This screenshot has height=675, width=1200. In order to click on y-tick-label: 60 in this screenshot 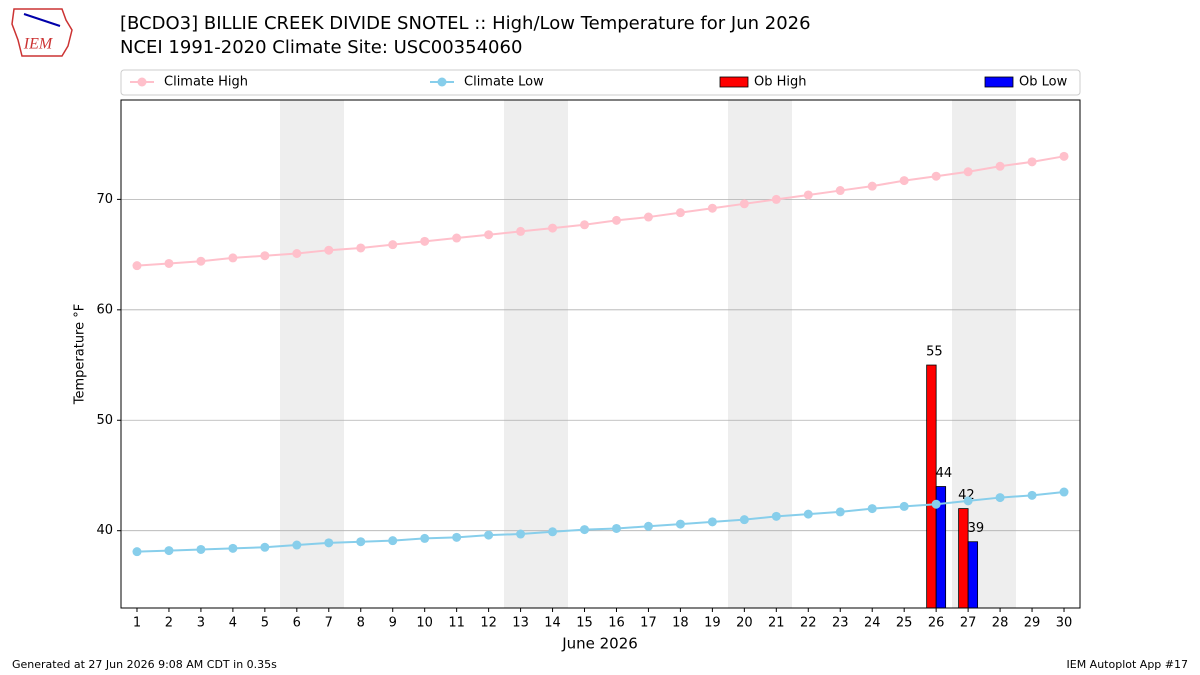, I will do `click(104, 309)`.